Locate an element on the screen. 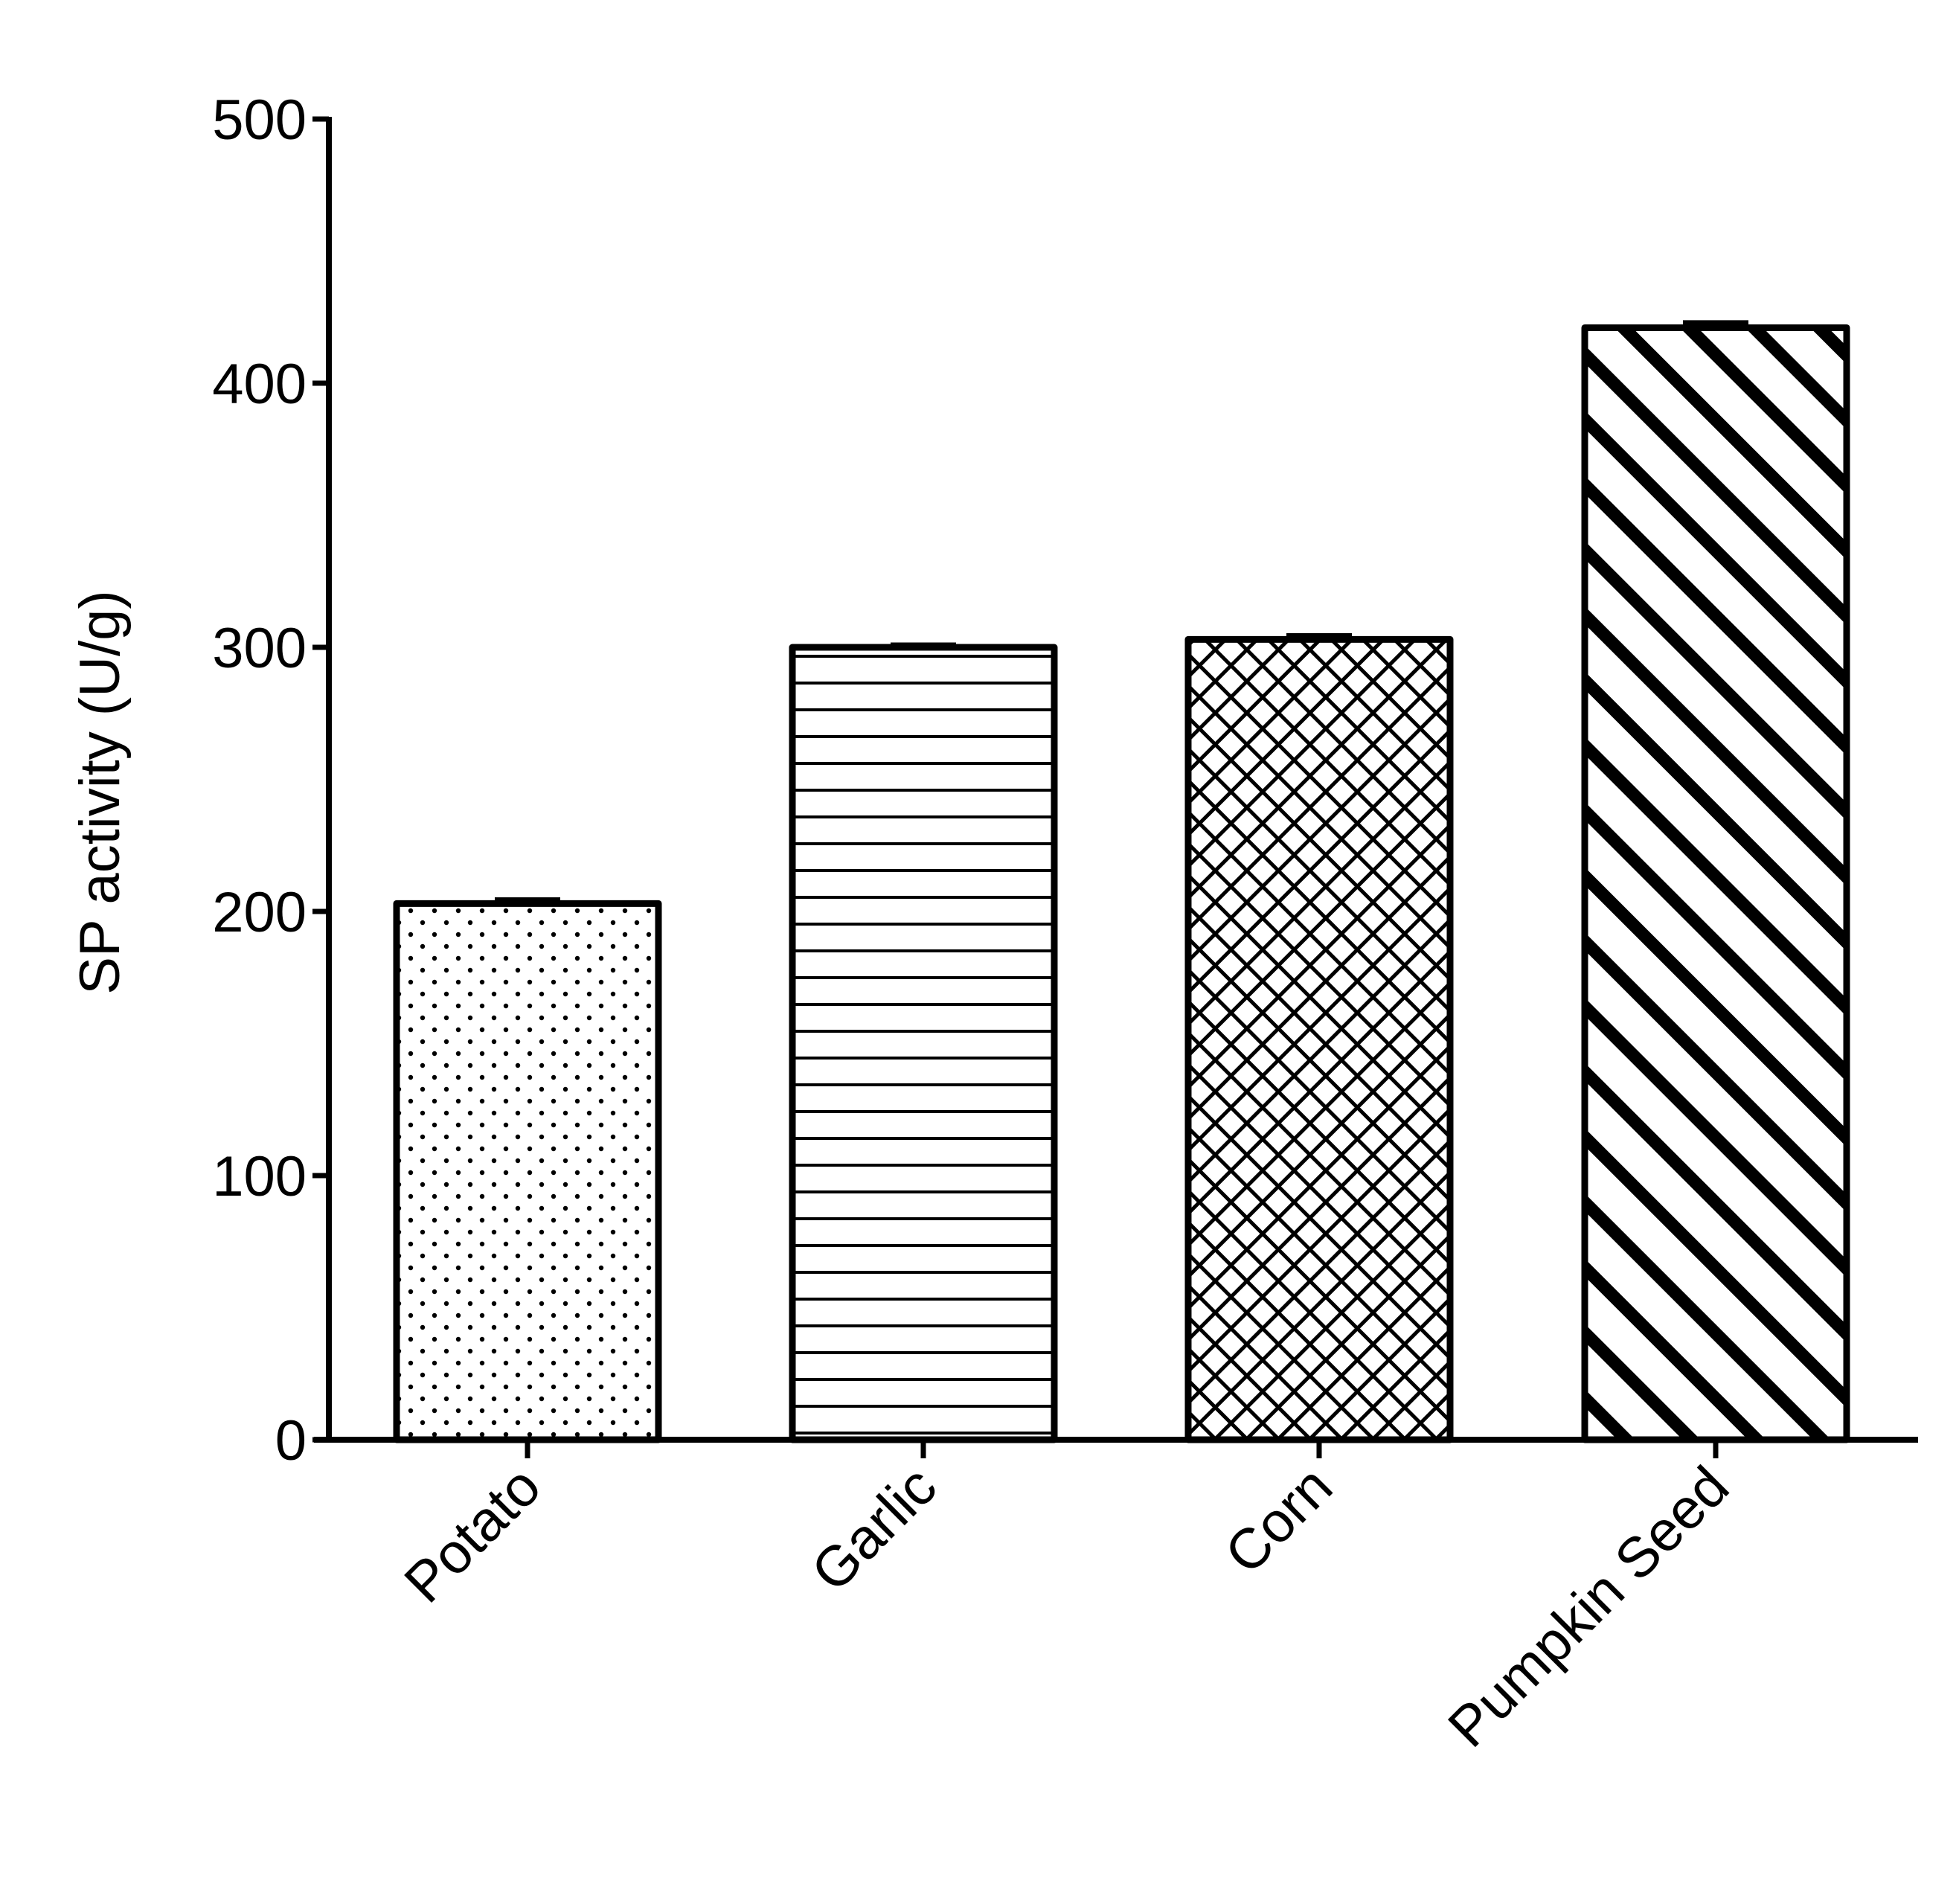  y-tick-label-100: 100 is located at coordinates (259, 1176).